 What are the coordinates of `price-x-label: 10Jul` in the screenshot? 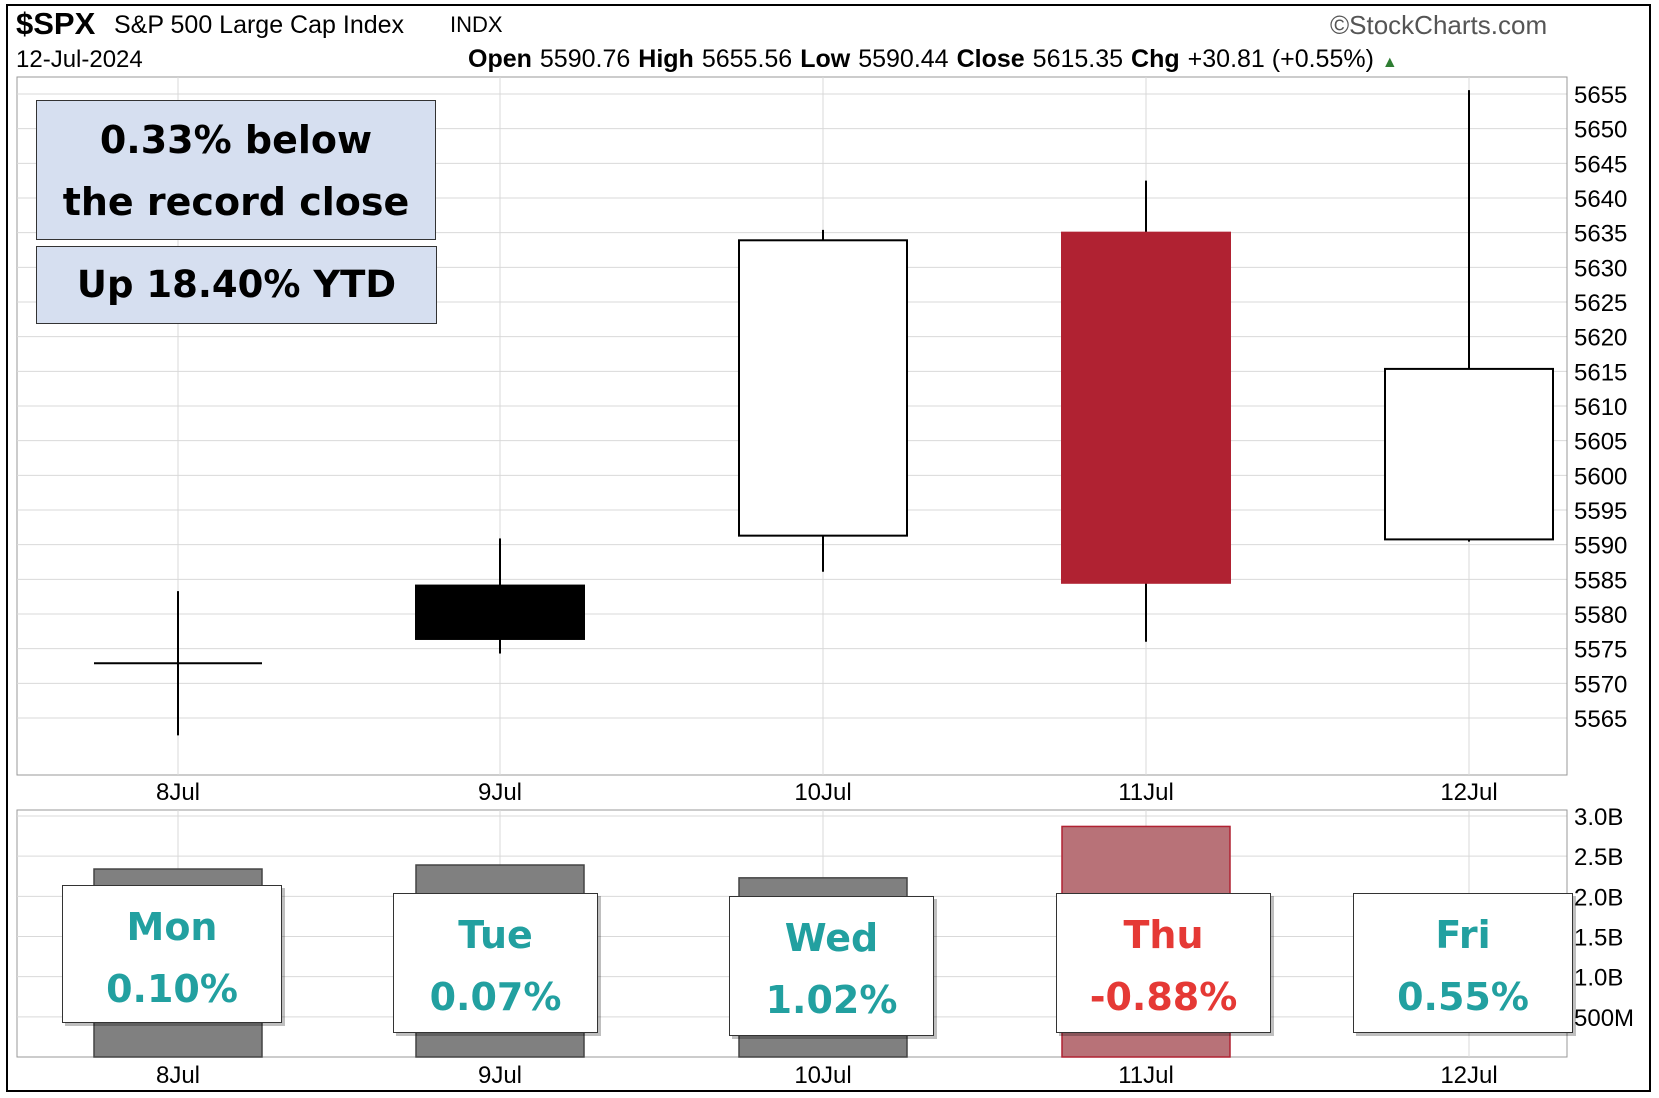 It's located at (822, 792).